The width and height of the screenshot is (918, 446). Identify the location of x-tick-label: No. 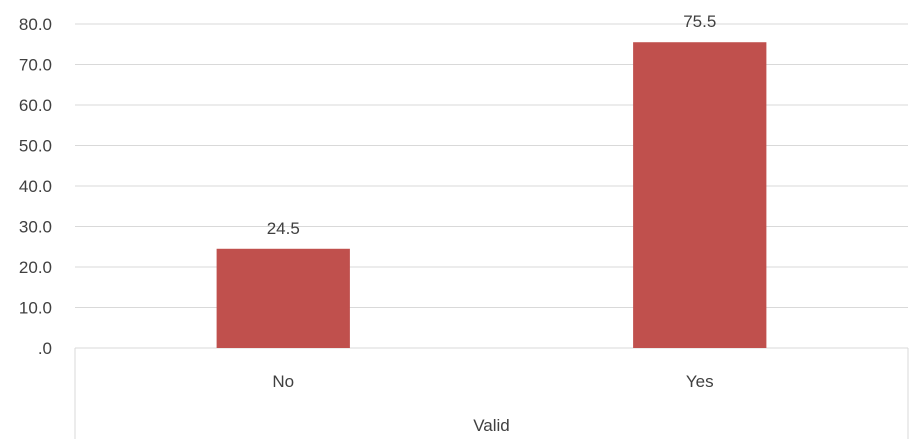
(283, 381).